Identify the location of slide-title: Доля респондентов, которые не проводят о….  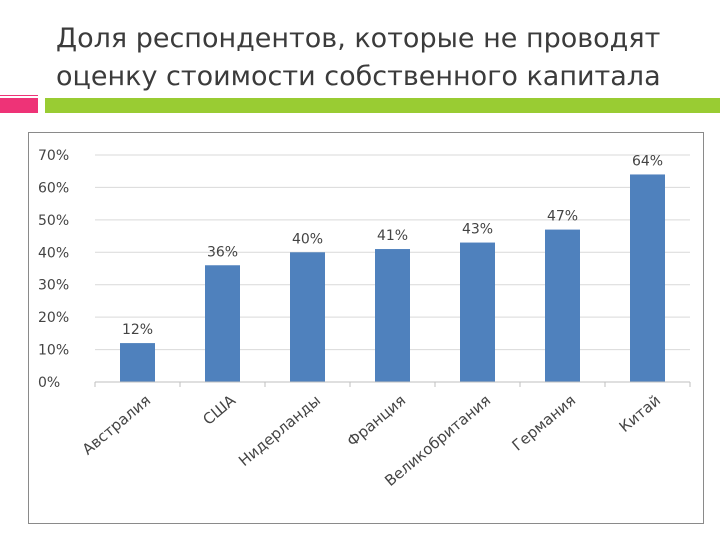
(376, 58).